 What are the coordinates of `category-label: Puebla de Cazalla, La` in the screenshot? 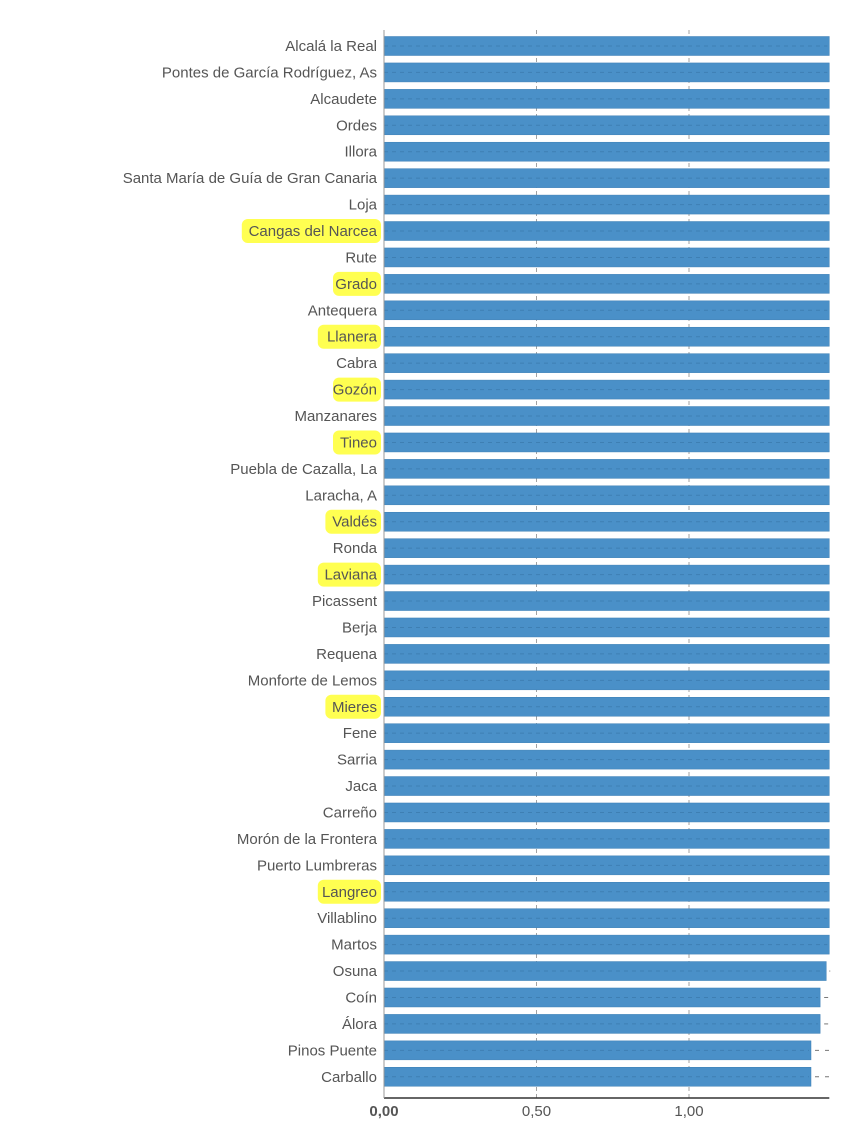 It's located at (303, 469).